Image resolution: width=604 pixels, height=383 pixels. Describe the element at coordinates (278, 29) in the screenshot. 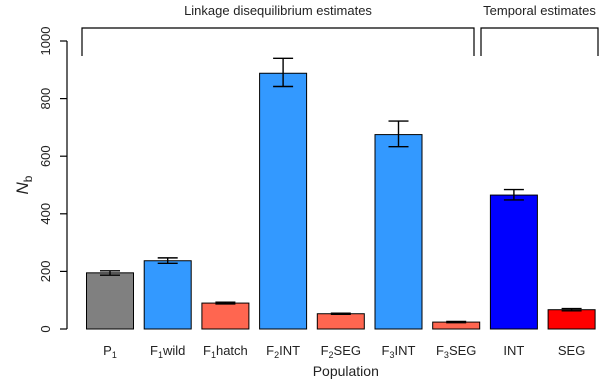

I see `group-bracket: Linkage disequilibrium estimates` at that location.